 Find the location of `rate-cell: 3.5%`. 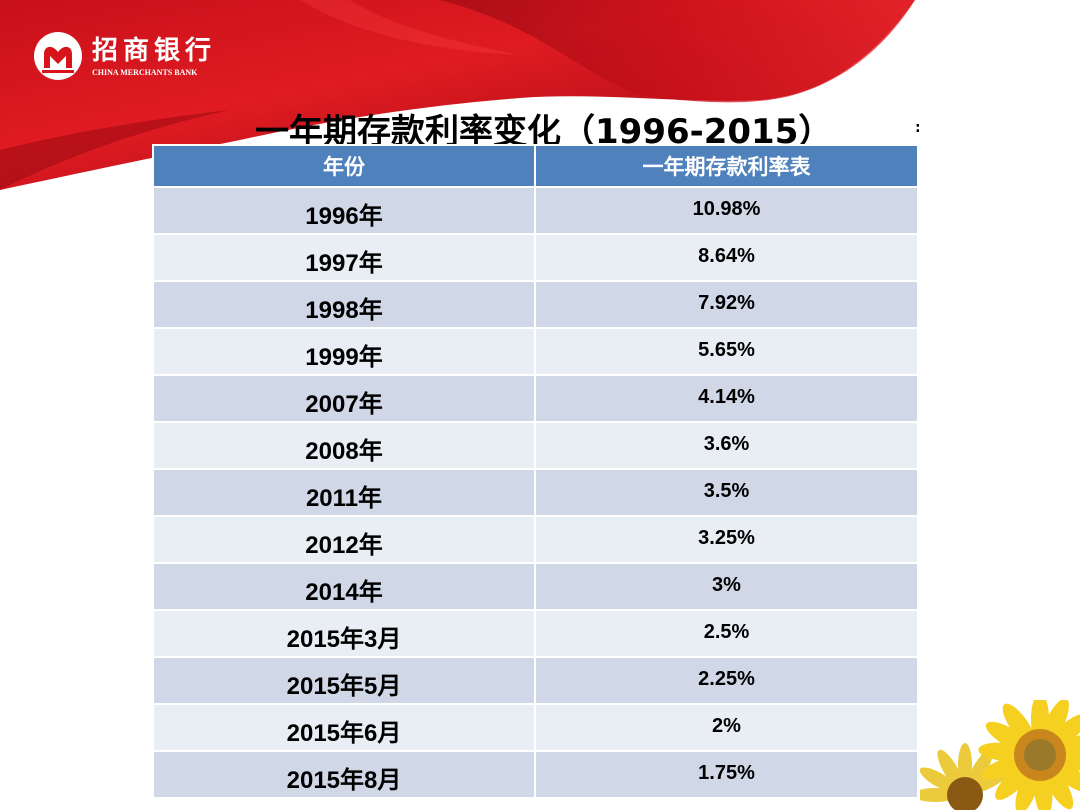

rate-cell: 3.5% is located at coordinates (726, 492).